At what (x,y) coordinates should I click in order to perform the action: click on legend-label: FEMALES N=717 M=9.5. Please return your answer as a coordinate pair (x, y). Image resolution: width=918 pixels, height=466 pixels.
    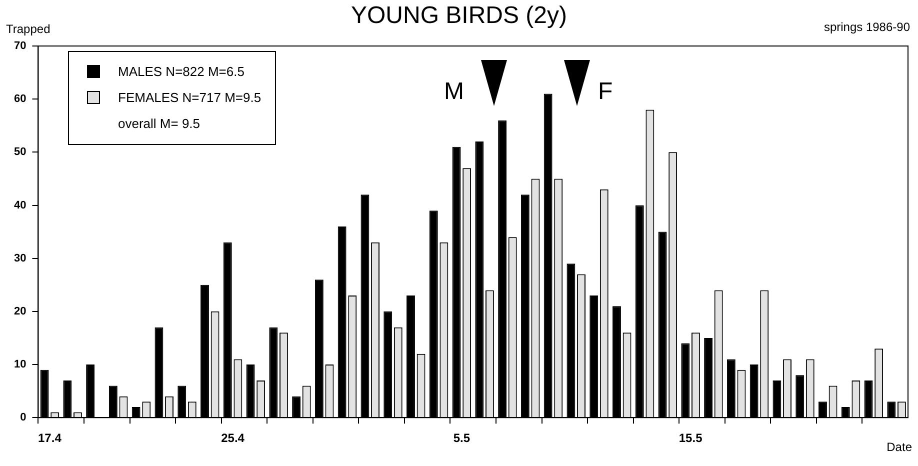
    Looking at the image, I should click on (190, 97).